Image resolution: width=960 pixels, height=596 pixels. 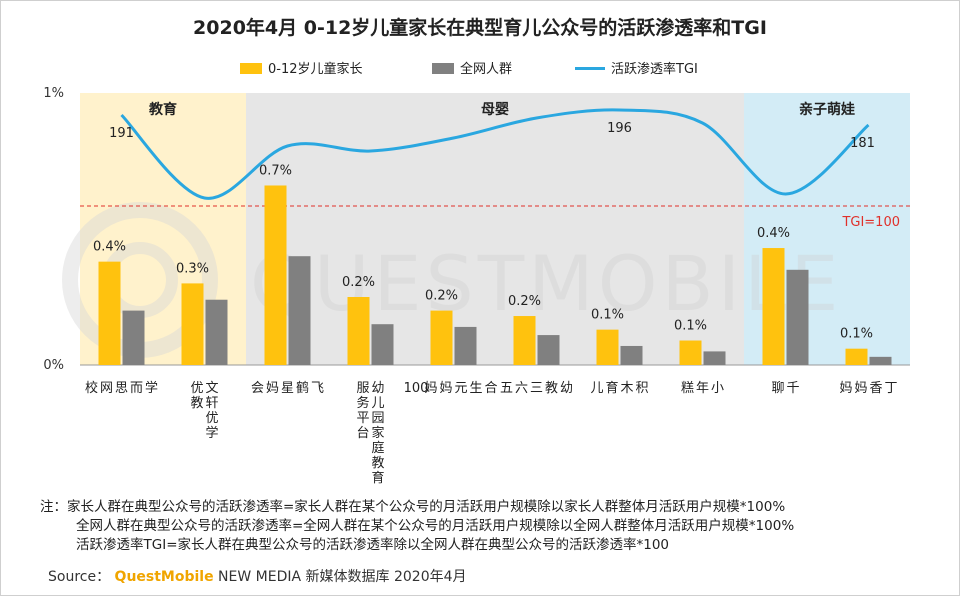 I want to click on x-label-9-0-0: 丁, so click(x=890, y=388).